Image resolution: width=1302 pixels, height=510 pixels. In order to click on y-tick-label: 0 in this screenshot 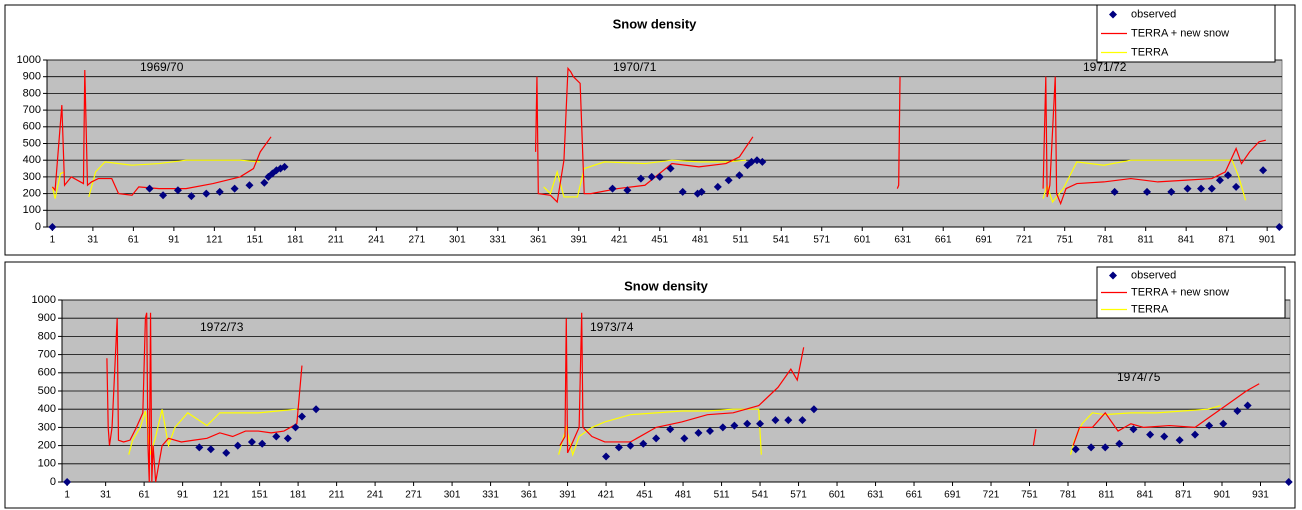, I will do `click(38, 227)`.